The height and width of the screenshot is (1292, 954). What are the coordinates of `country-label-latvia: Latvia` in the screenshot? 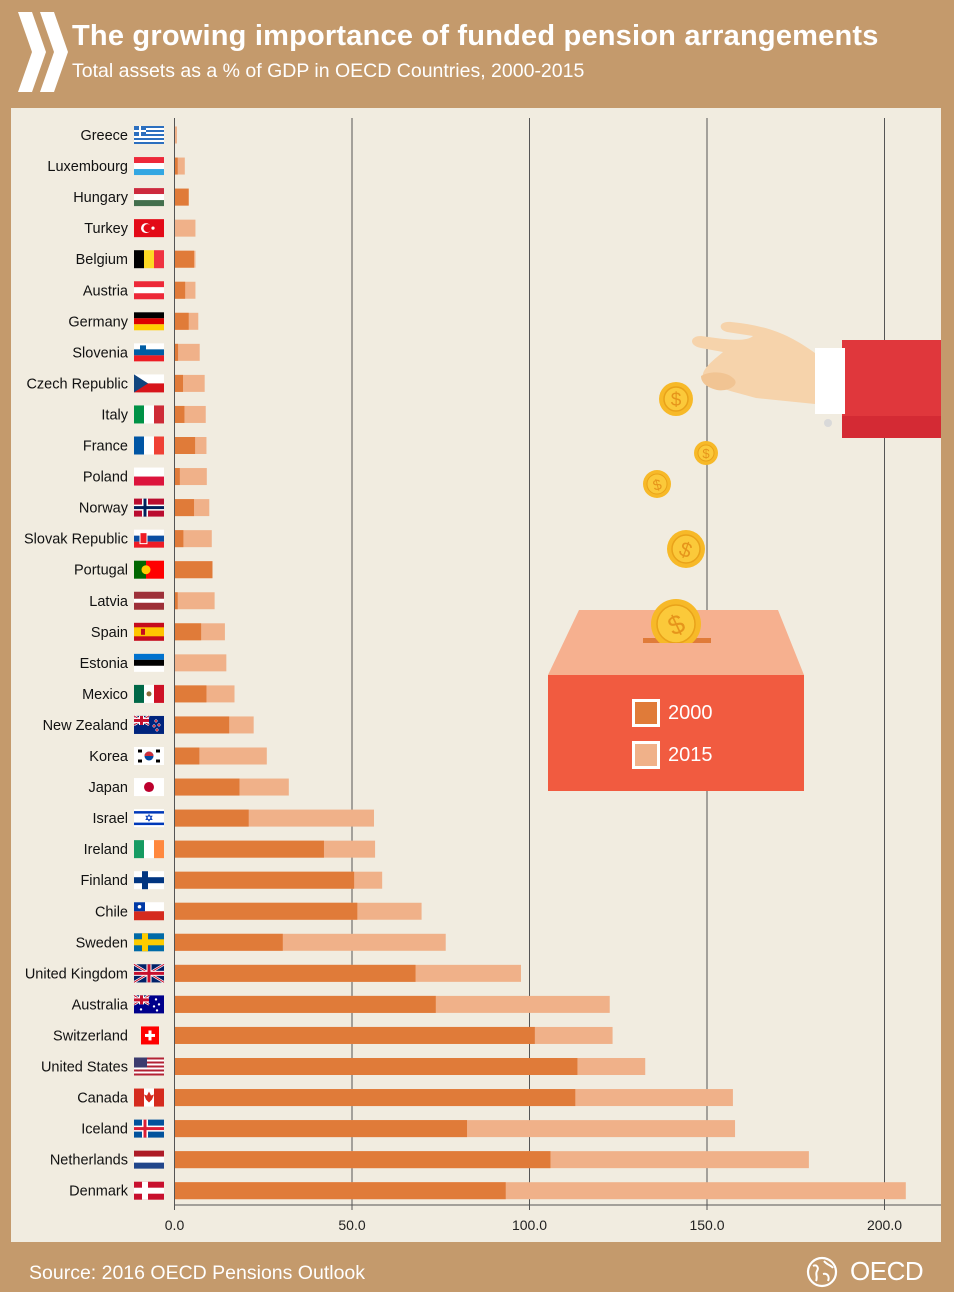 It's located at (109, 602).